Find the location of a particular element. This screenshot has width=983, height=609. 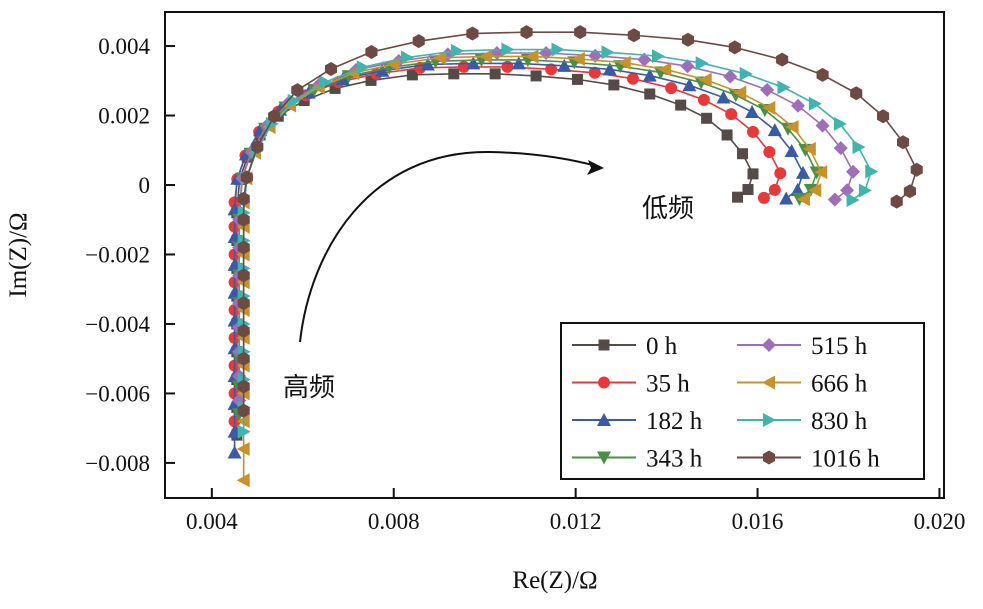

legend-item: 515 h is located at coordinates (802, 346).